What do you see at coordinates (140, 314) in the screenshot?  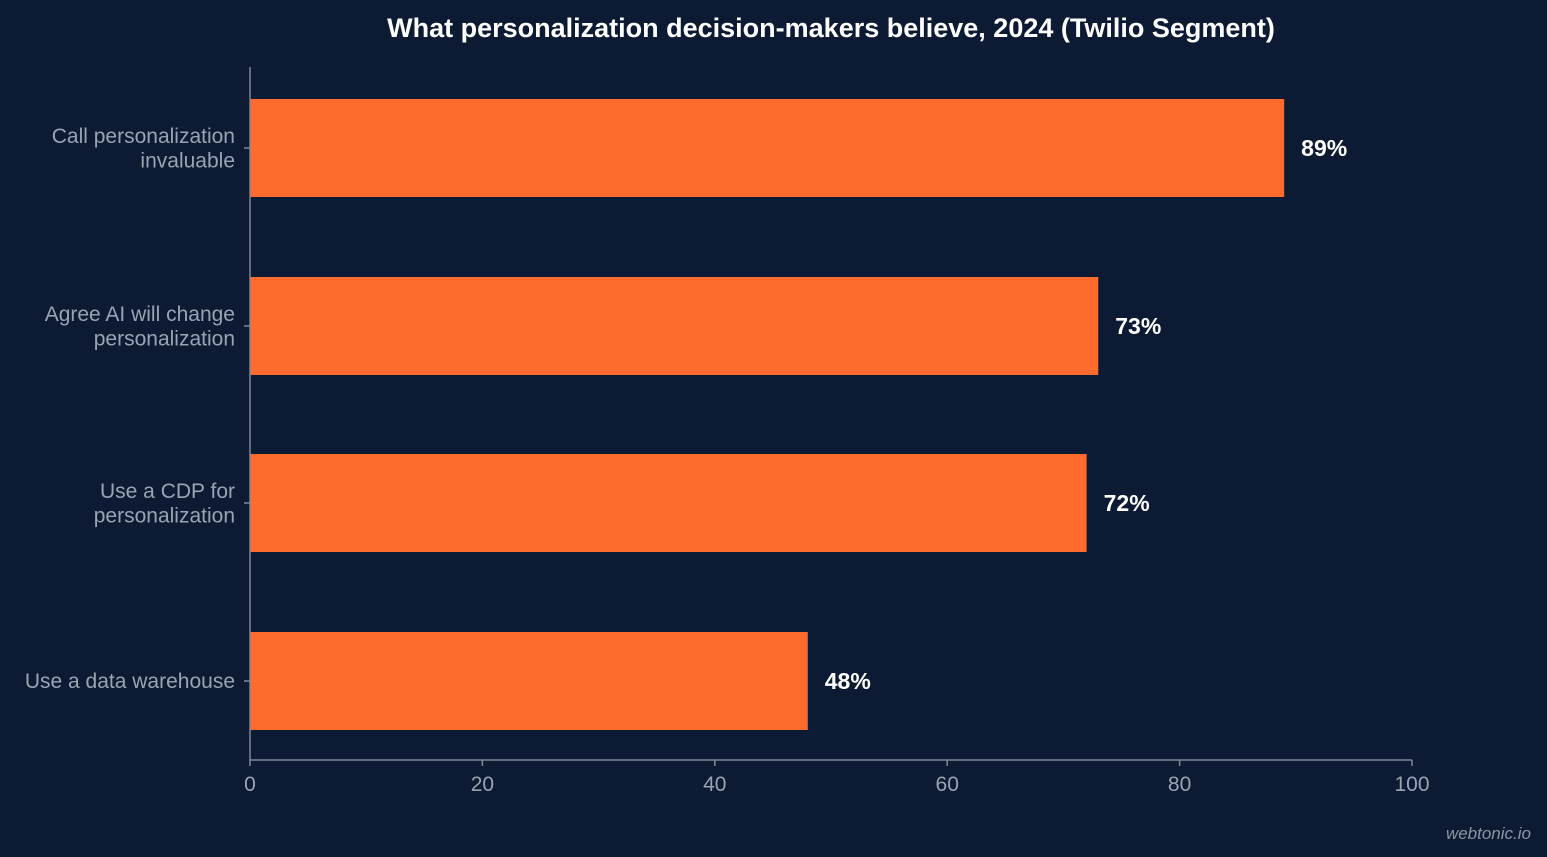 I see `category-label-line: Agree AI will change` at bounding box center [140, 314].